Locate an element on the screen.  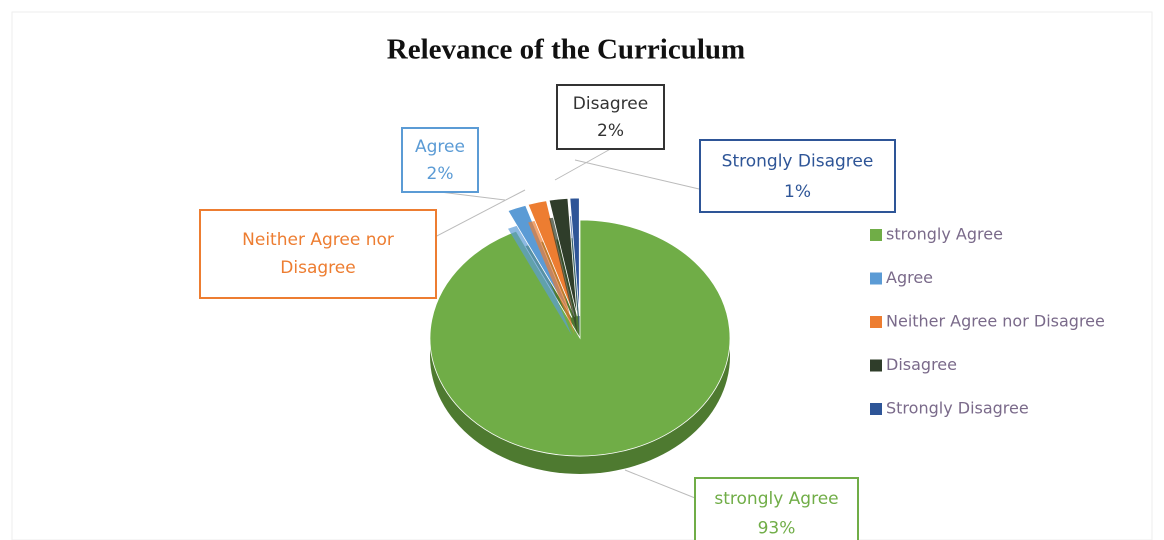
data-label: 93% is located at coordinates (777, 528).